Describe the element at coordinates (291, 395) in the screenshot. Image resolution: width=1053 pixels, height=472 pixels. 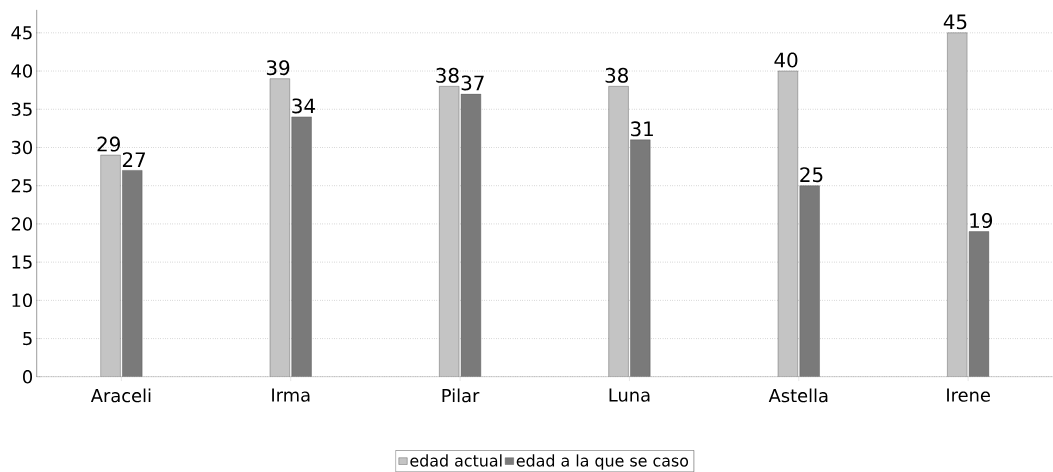
I see `x-tick-label: Irma` at that location.